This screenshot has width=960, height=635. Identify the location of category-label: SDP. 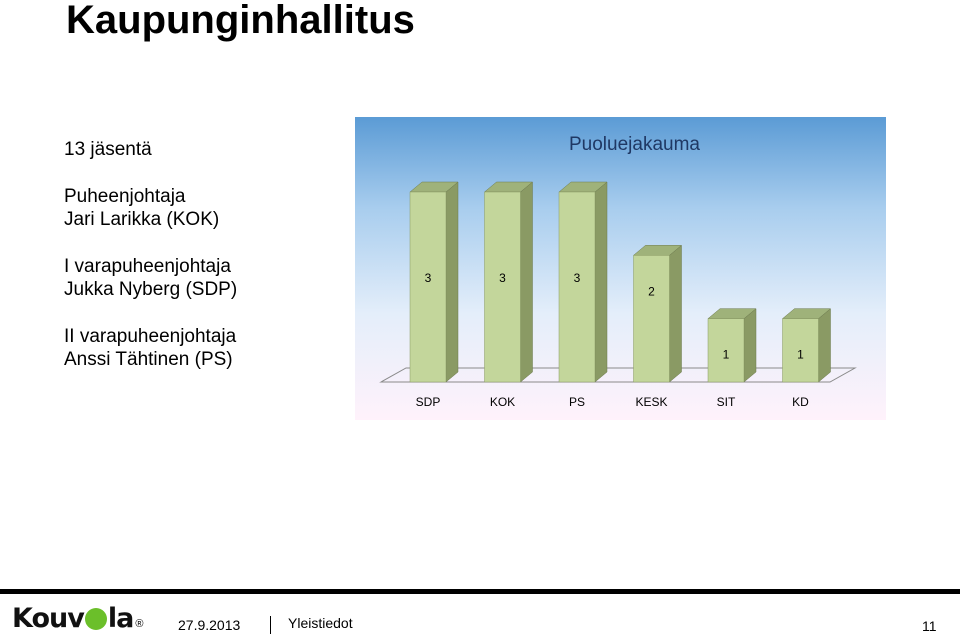
(428, 402).